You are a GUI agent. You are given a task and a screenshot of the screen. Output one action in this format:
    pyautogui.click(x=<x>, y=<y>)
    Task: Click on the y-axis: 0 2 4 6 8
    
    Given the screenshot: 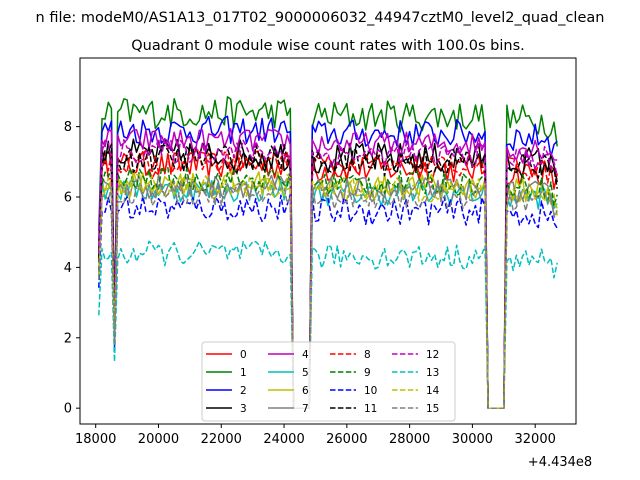 What is the action you would take?
    pyautogui.click(x=72, y=268)
    